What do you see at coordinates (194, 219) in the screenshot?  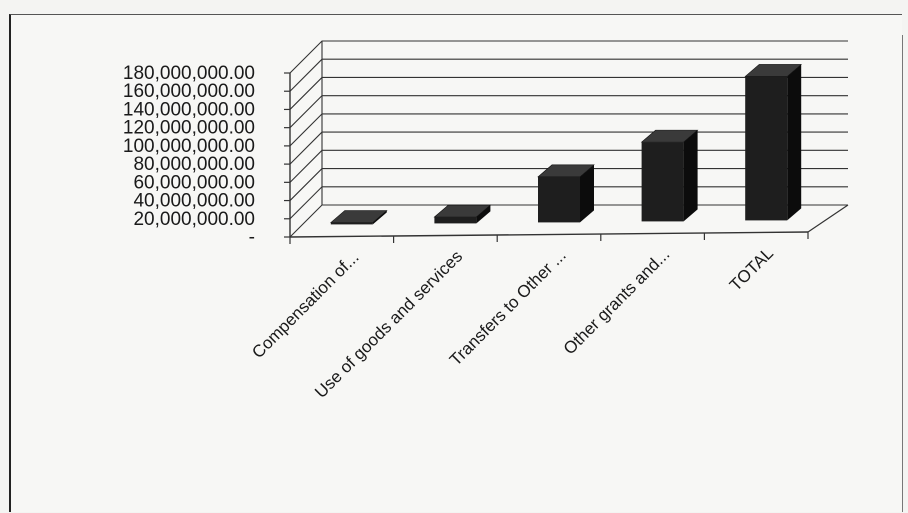 I see `y-tick-label: 20,000,000.00` at bounding box center [194, 219].